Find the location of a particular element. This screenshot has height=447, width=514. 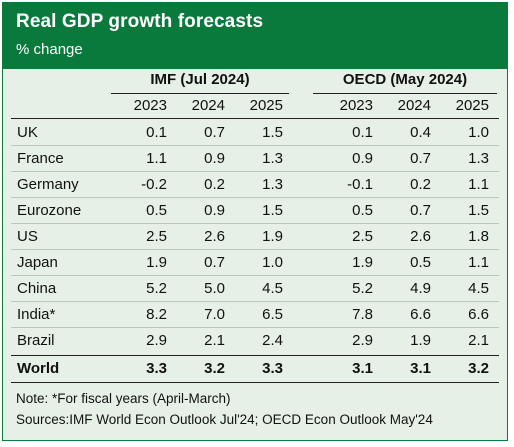

imf-value-cell: 0.2 is located at coordinates (214, 184).